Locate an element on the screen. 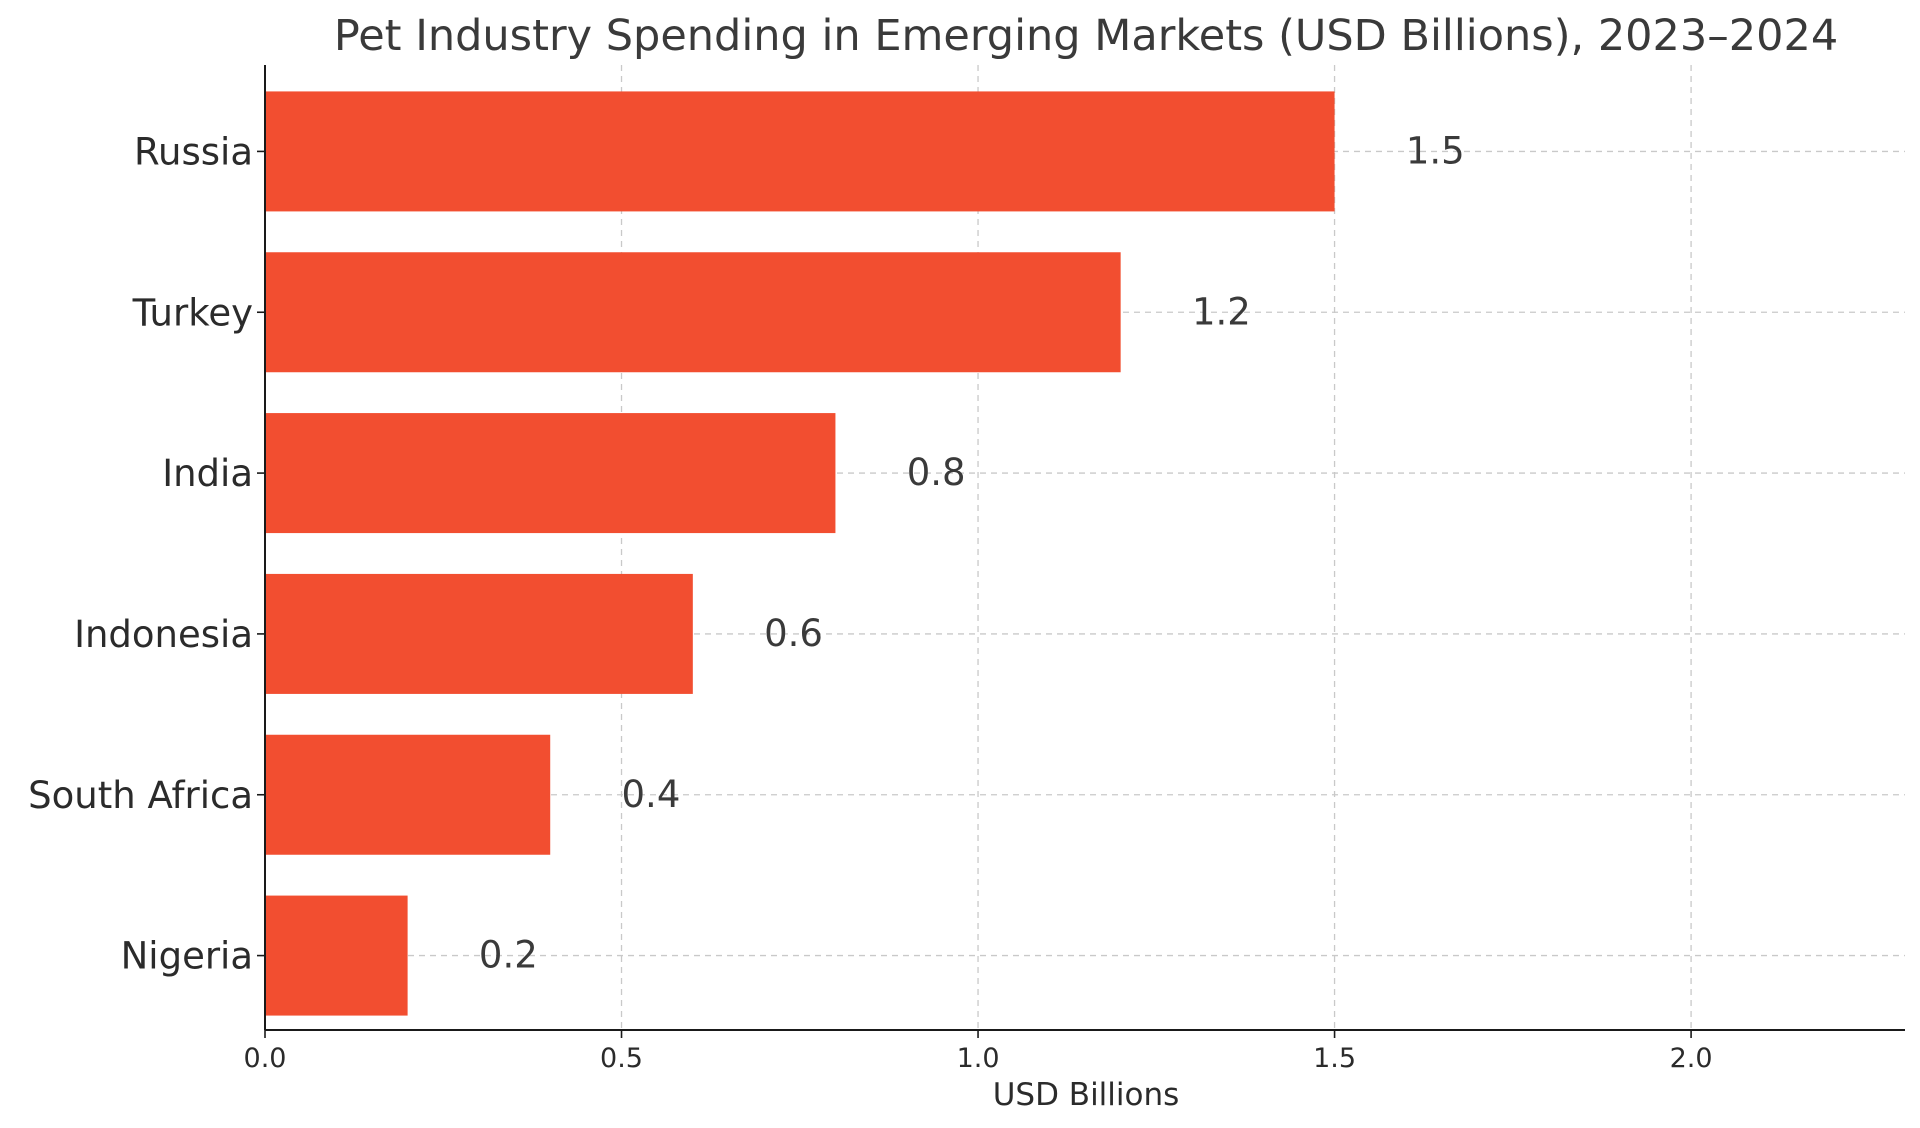 The image size is (1920, 1128). x-tick-label: 0.5 is located at coordinates (621, 1058).